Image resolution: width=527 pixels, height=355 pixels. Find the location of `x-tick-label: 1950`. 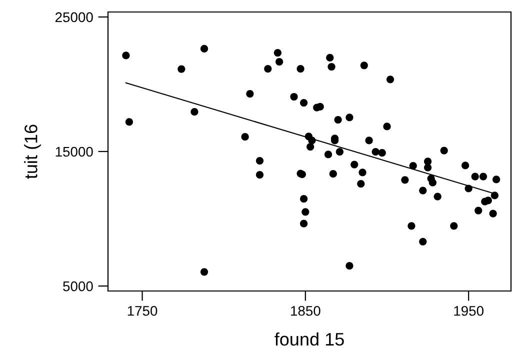

x-tick-label: 1950 is located at coordinates (469, 311).